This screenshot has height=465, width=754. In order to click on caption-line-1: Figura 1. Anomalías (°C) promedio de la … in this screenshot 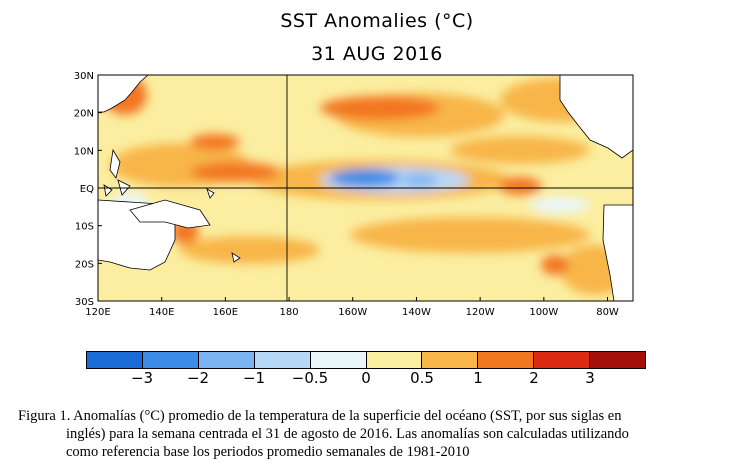, I will do `click(320, 416)`.